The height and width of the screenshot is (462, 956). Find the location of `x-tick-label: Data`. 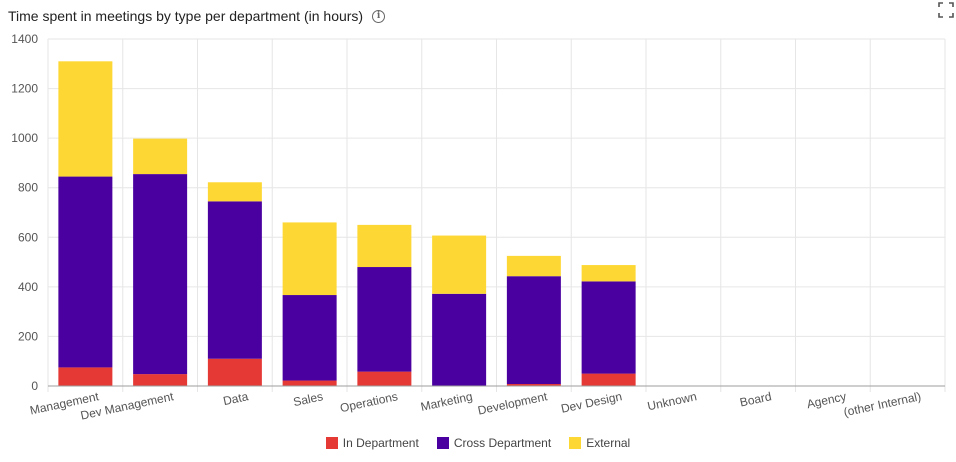

x-tick-label: Data is located at coordinates (236, 398).